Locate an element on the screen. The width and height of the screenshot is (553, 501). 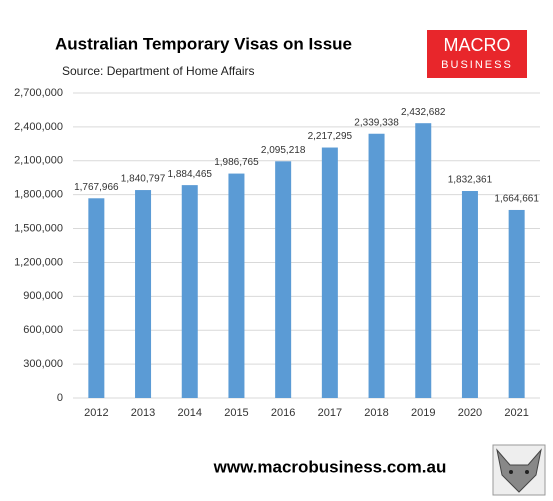
logo-text: MACRO is located at coordinates (477, 45).